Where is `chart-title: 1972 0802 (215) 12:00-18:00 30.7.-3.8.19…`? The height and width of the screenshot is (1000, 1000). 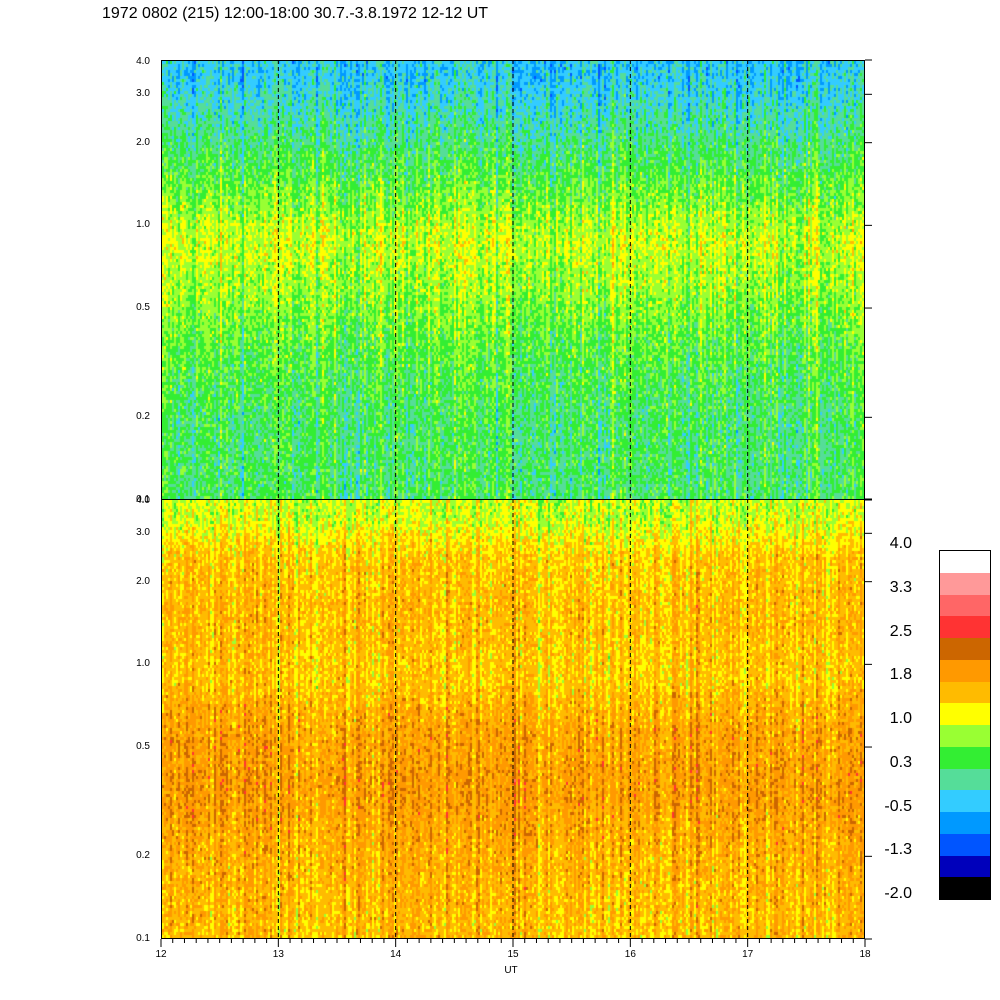 chart-title: 1972 0802 (215) 12:00-18:00 30.7.-3.8.19… is located at coordinates (295, 13).